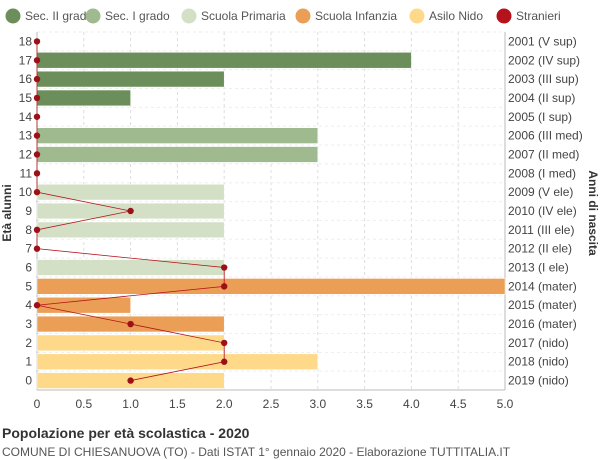 The image size is (600, 460). Describe the element at coordinates (28, 343) in the screenshot. I see `age-tick-label: 2` at that location.